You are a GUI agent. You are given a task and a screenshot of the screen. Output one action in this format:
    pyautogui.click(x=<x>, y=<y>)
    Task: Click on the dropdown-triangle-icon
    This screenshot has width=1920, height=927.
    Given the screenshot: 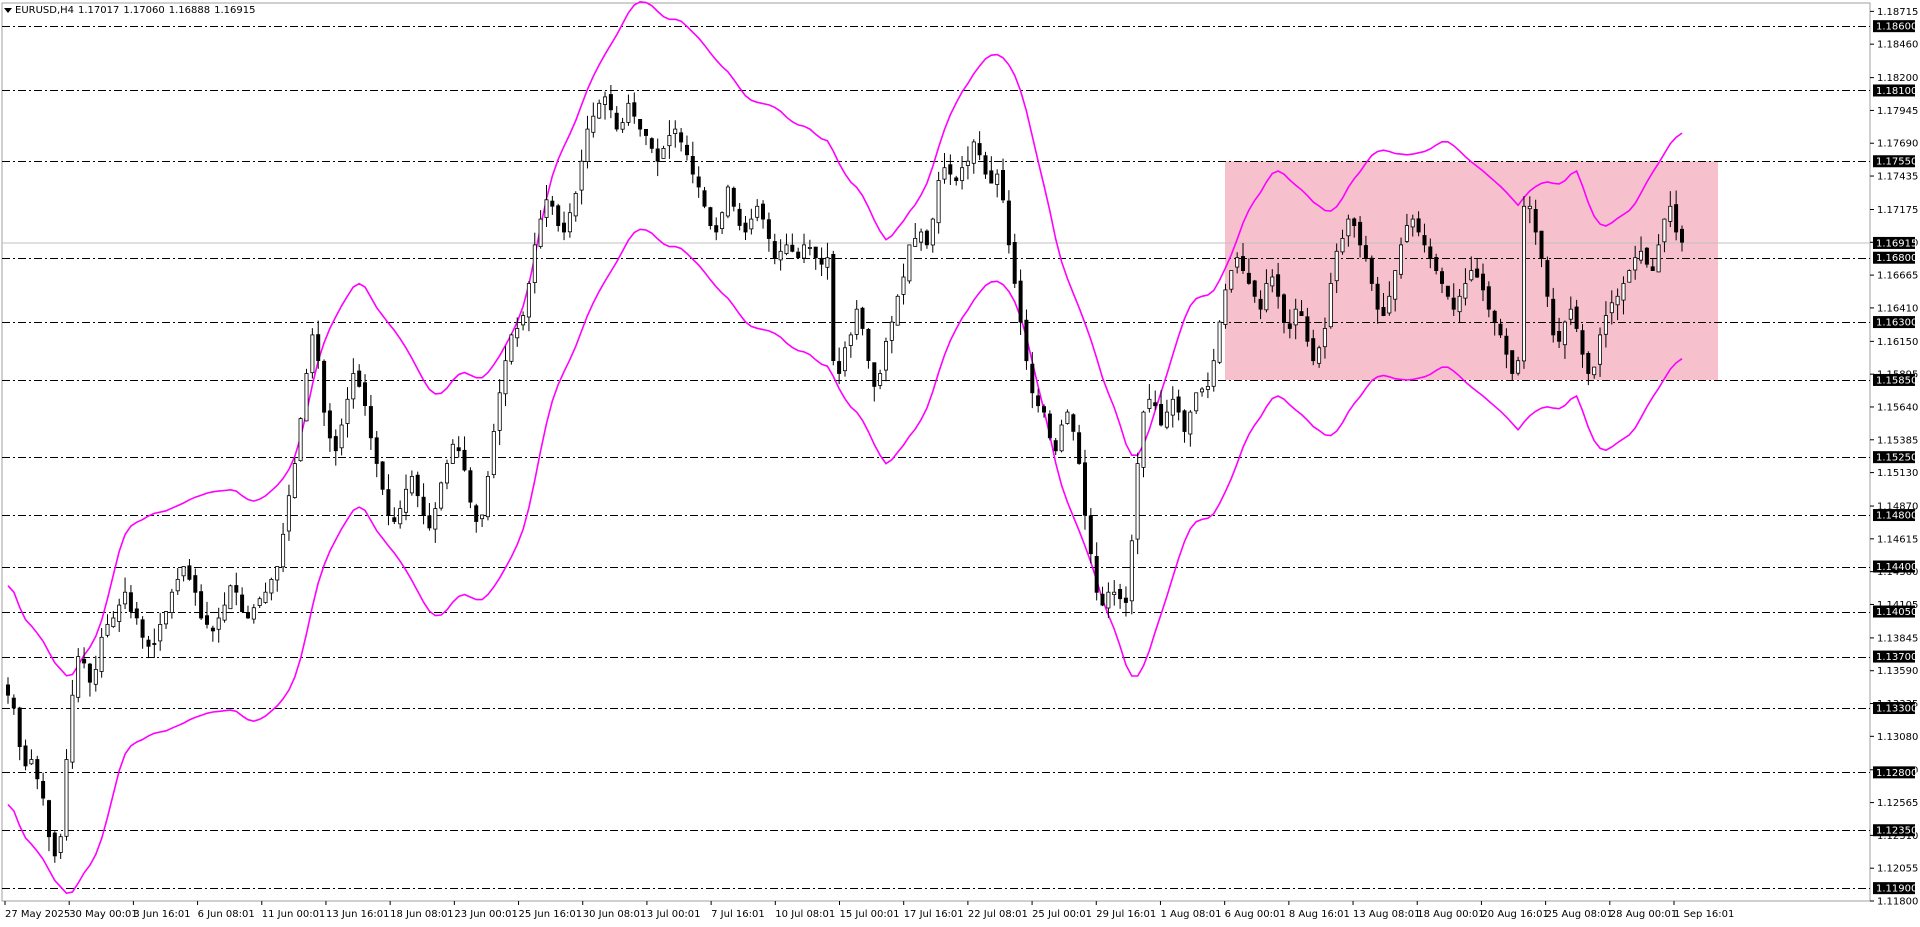 What is the action you would take?
    pyautogui.click(x=8, y=10)
    